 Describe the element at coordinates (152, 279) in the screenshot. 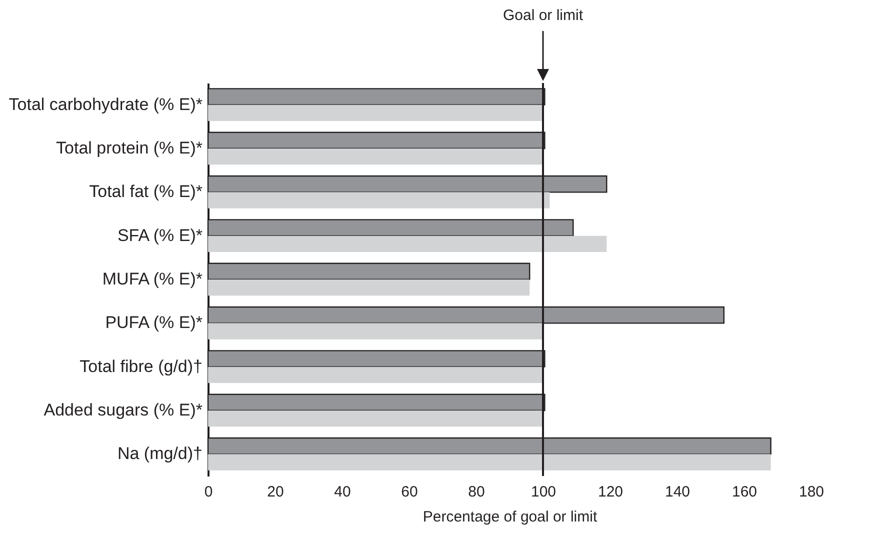

I see `y-tick-label: MUFA (% E)*` at that location.